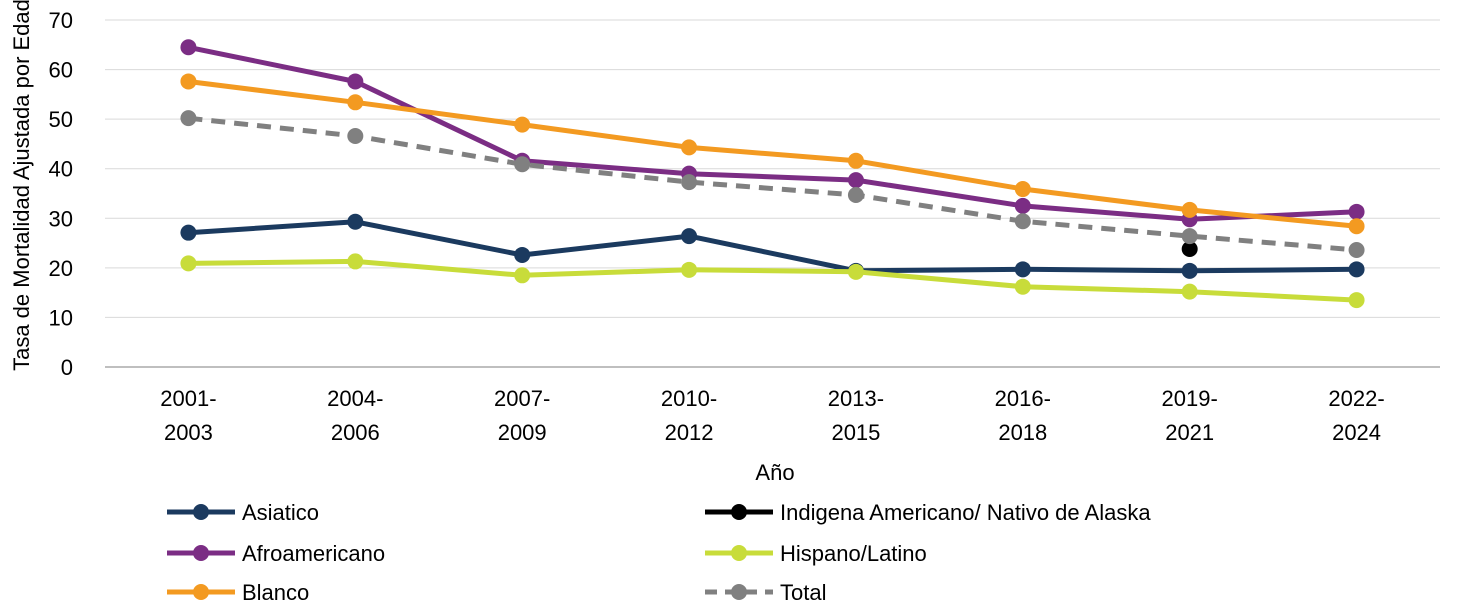 The height and width of the screenshot is (602, 1461). What do you see at coordinates (855, 432) in the screenshot?
I see `x-tick-label: 2015` at bounding box center [855, 432].